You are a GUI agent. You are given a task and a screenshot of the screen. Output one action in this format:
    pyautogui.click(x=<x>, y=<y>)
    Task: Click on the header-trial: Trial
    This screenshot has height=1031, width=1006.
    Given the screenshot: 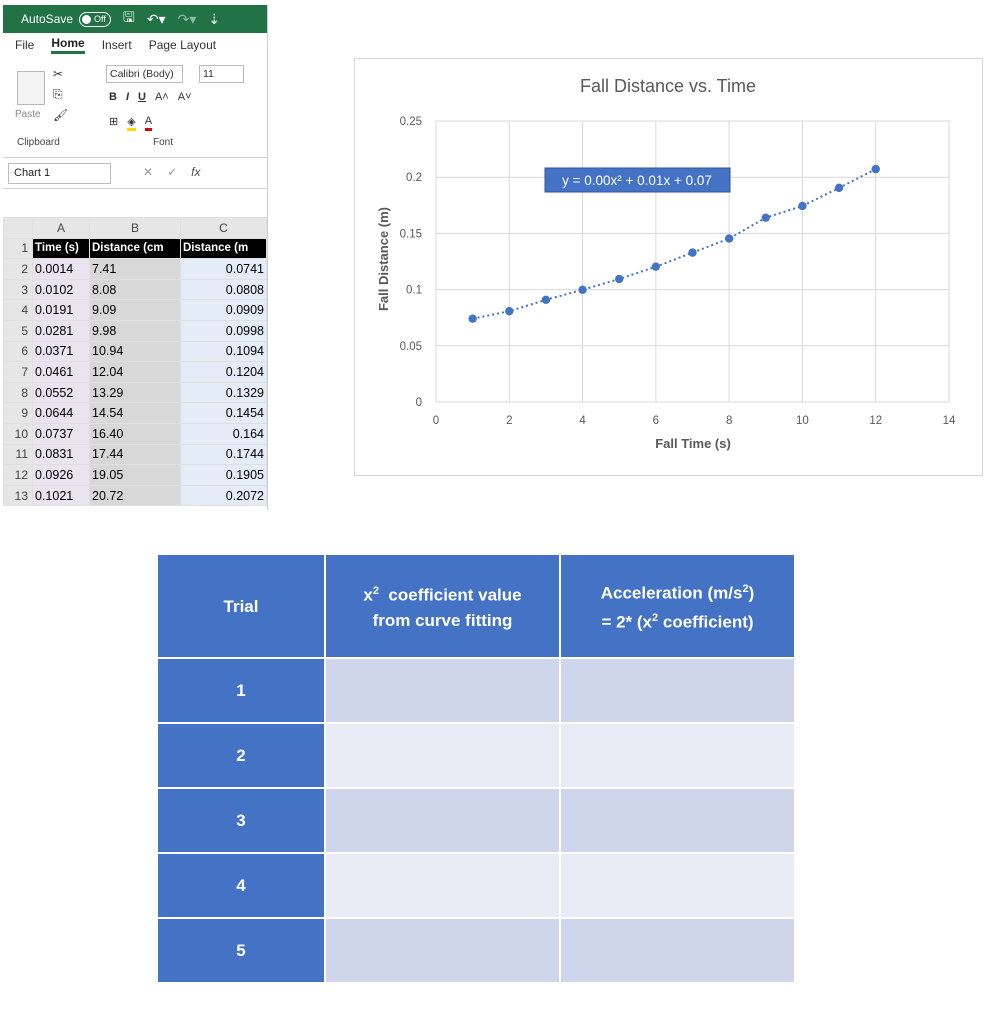 What is the action you would take?
    pyautogui.click(x=242, y=607)
    